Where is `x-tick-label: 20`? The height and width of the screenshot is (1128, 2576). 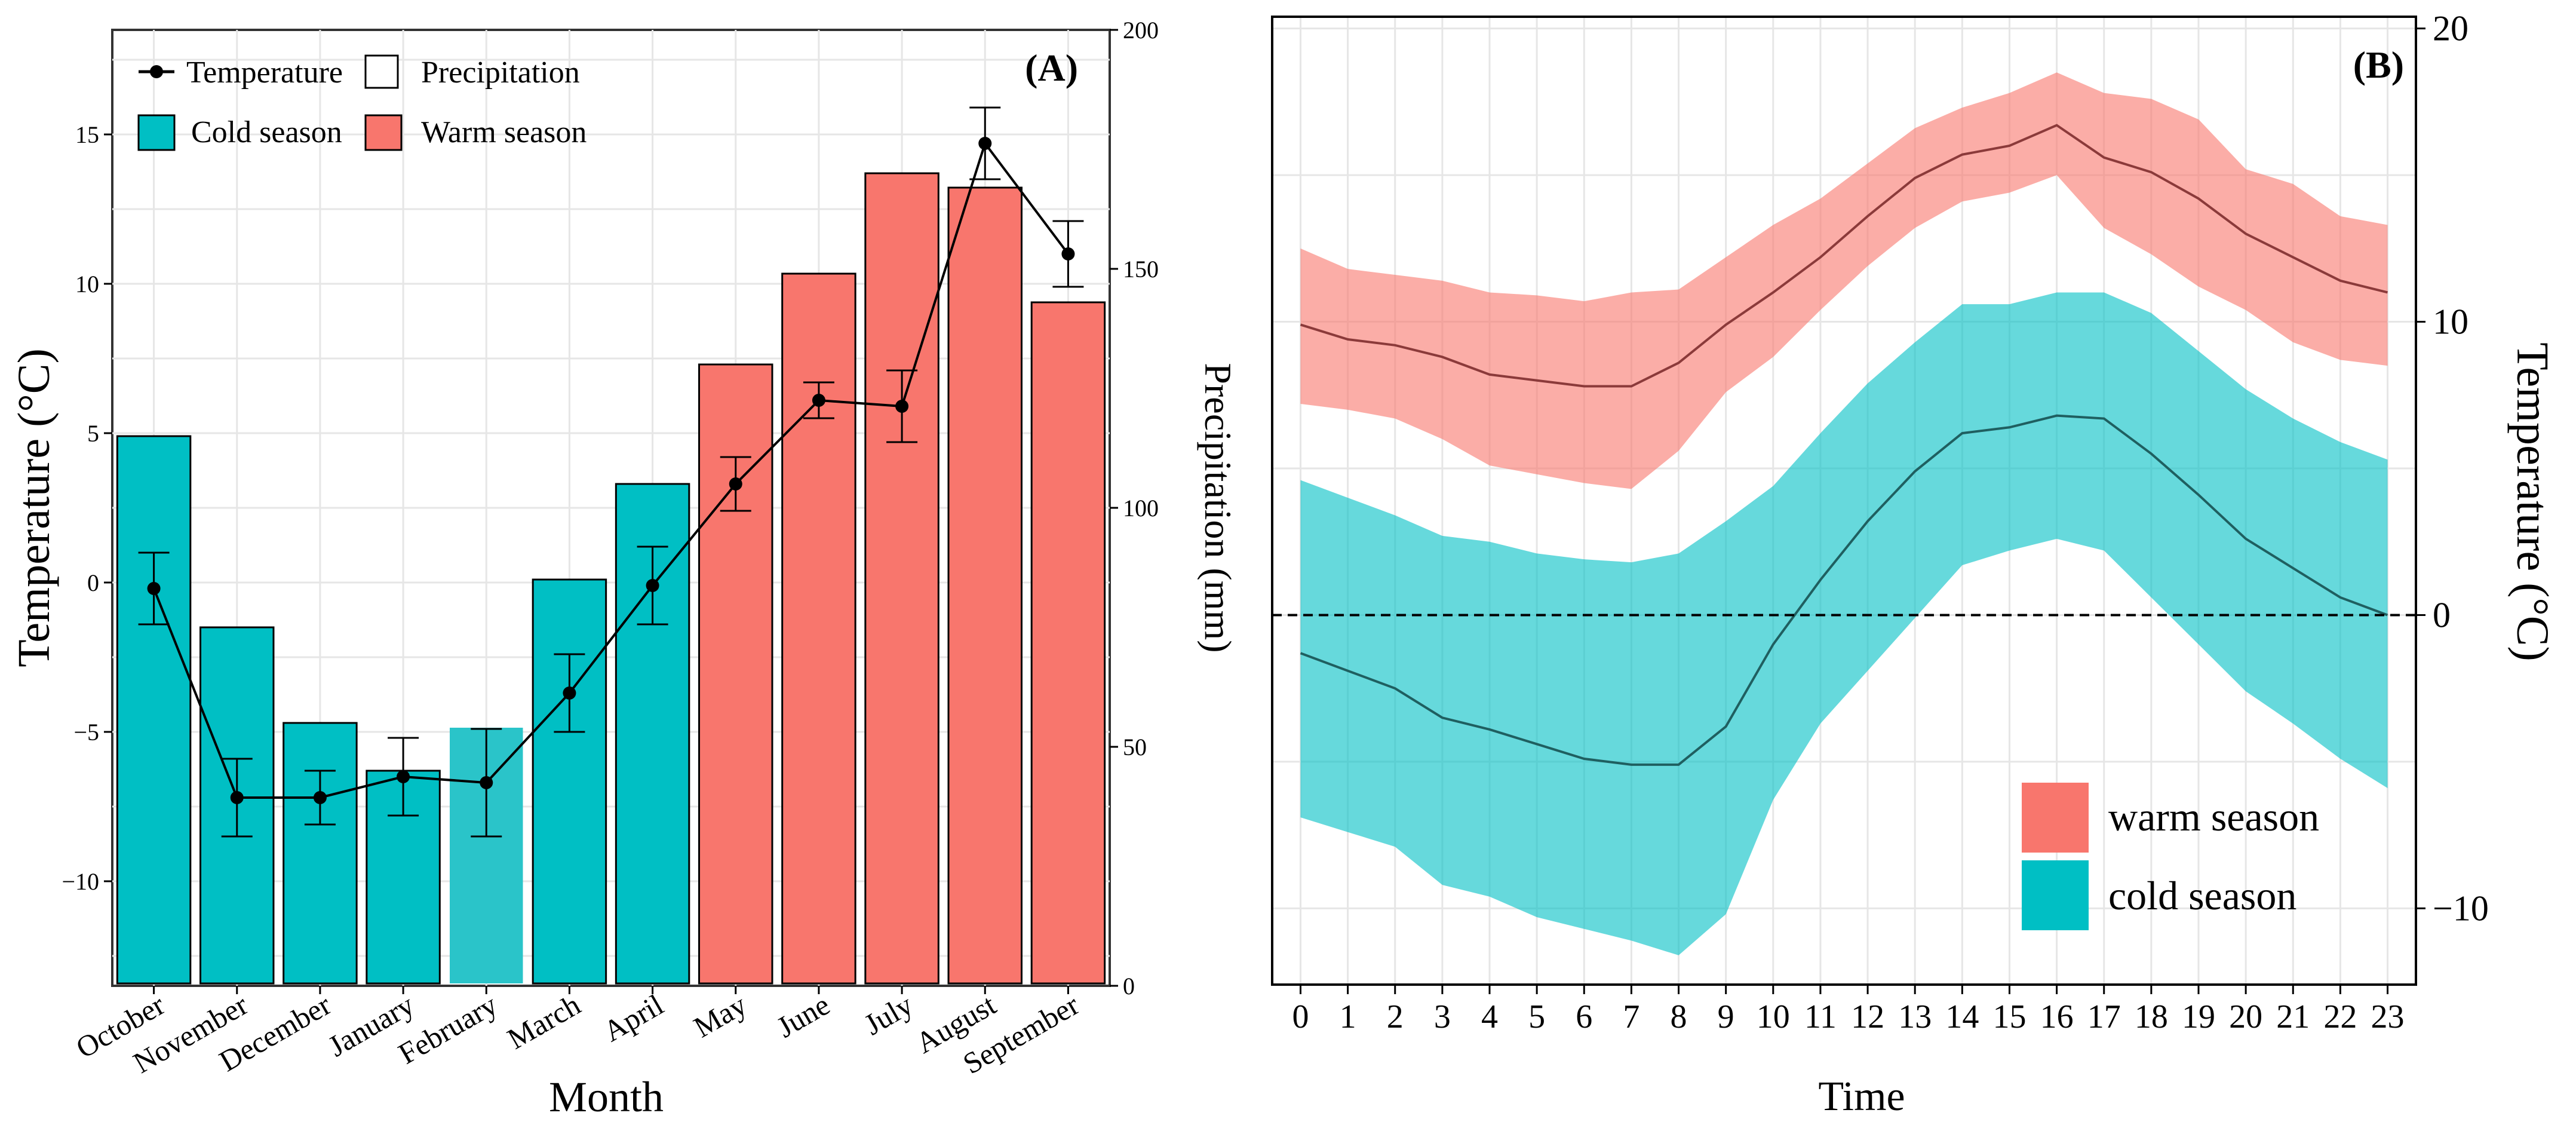 x-tick-label: 20 is located at coordinates (2245, 1016).